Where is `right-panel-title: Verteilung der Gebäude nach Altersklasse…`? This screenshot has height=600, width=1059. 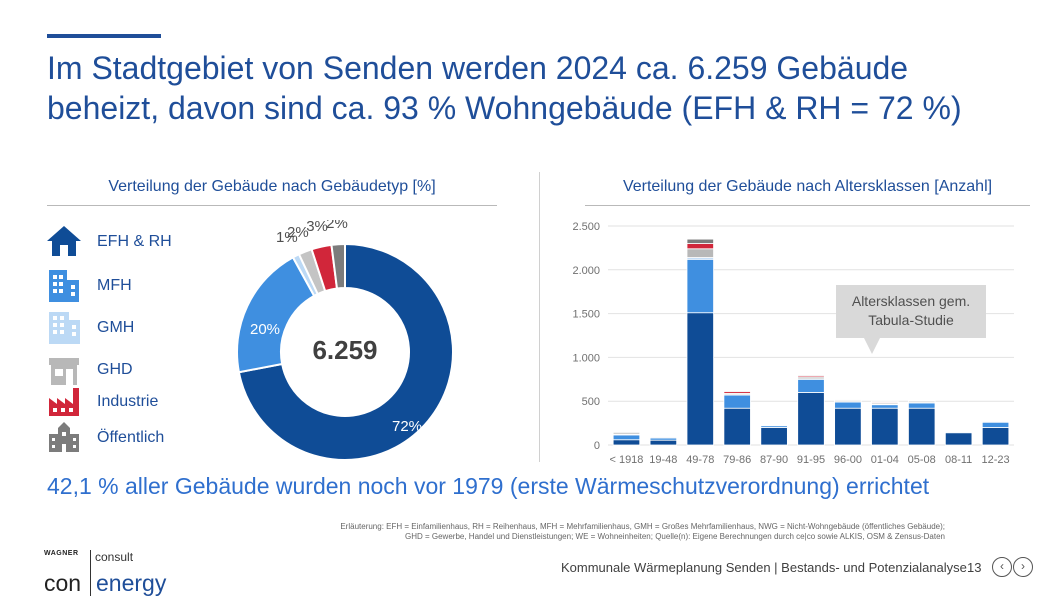 right-panel-title: Verteilung der Gebäude nach Altersklasse… is located at coordinates (807, 186).